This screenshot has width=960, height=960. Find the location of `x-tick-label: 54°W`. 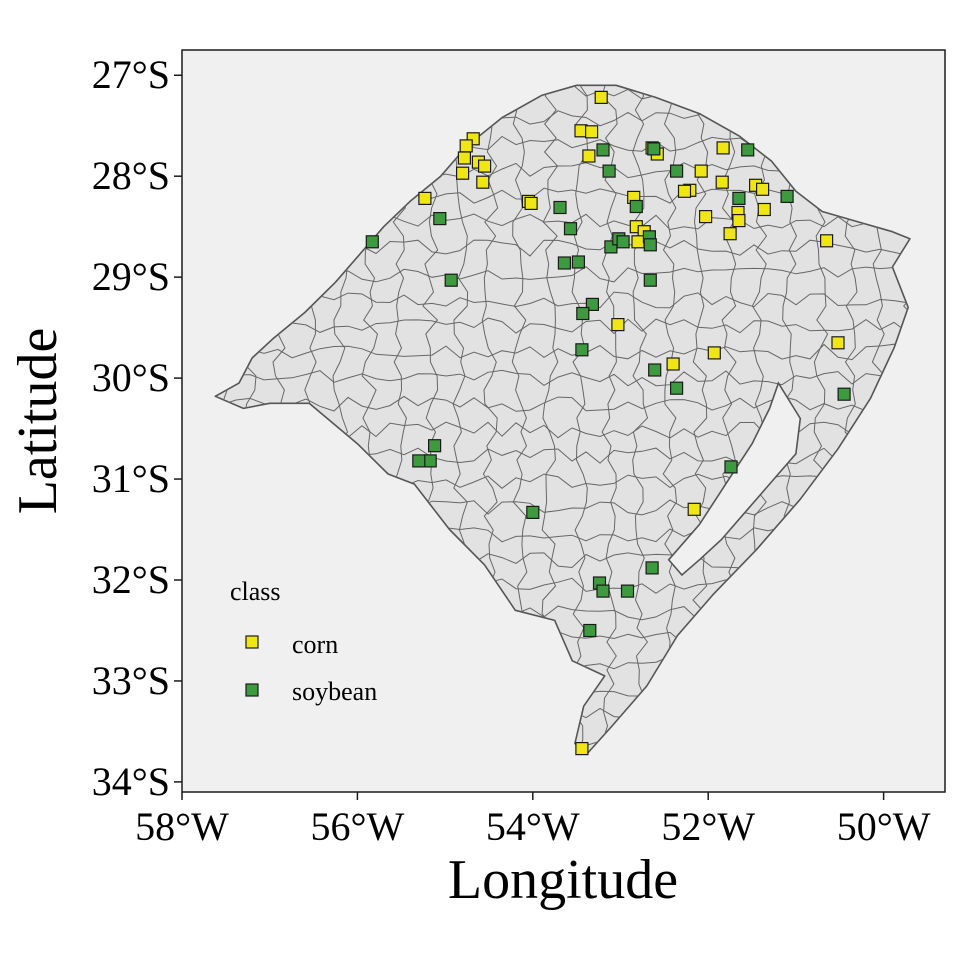

x-tick-label: 54°W is located at coordinates (533, 826).